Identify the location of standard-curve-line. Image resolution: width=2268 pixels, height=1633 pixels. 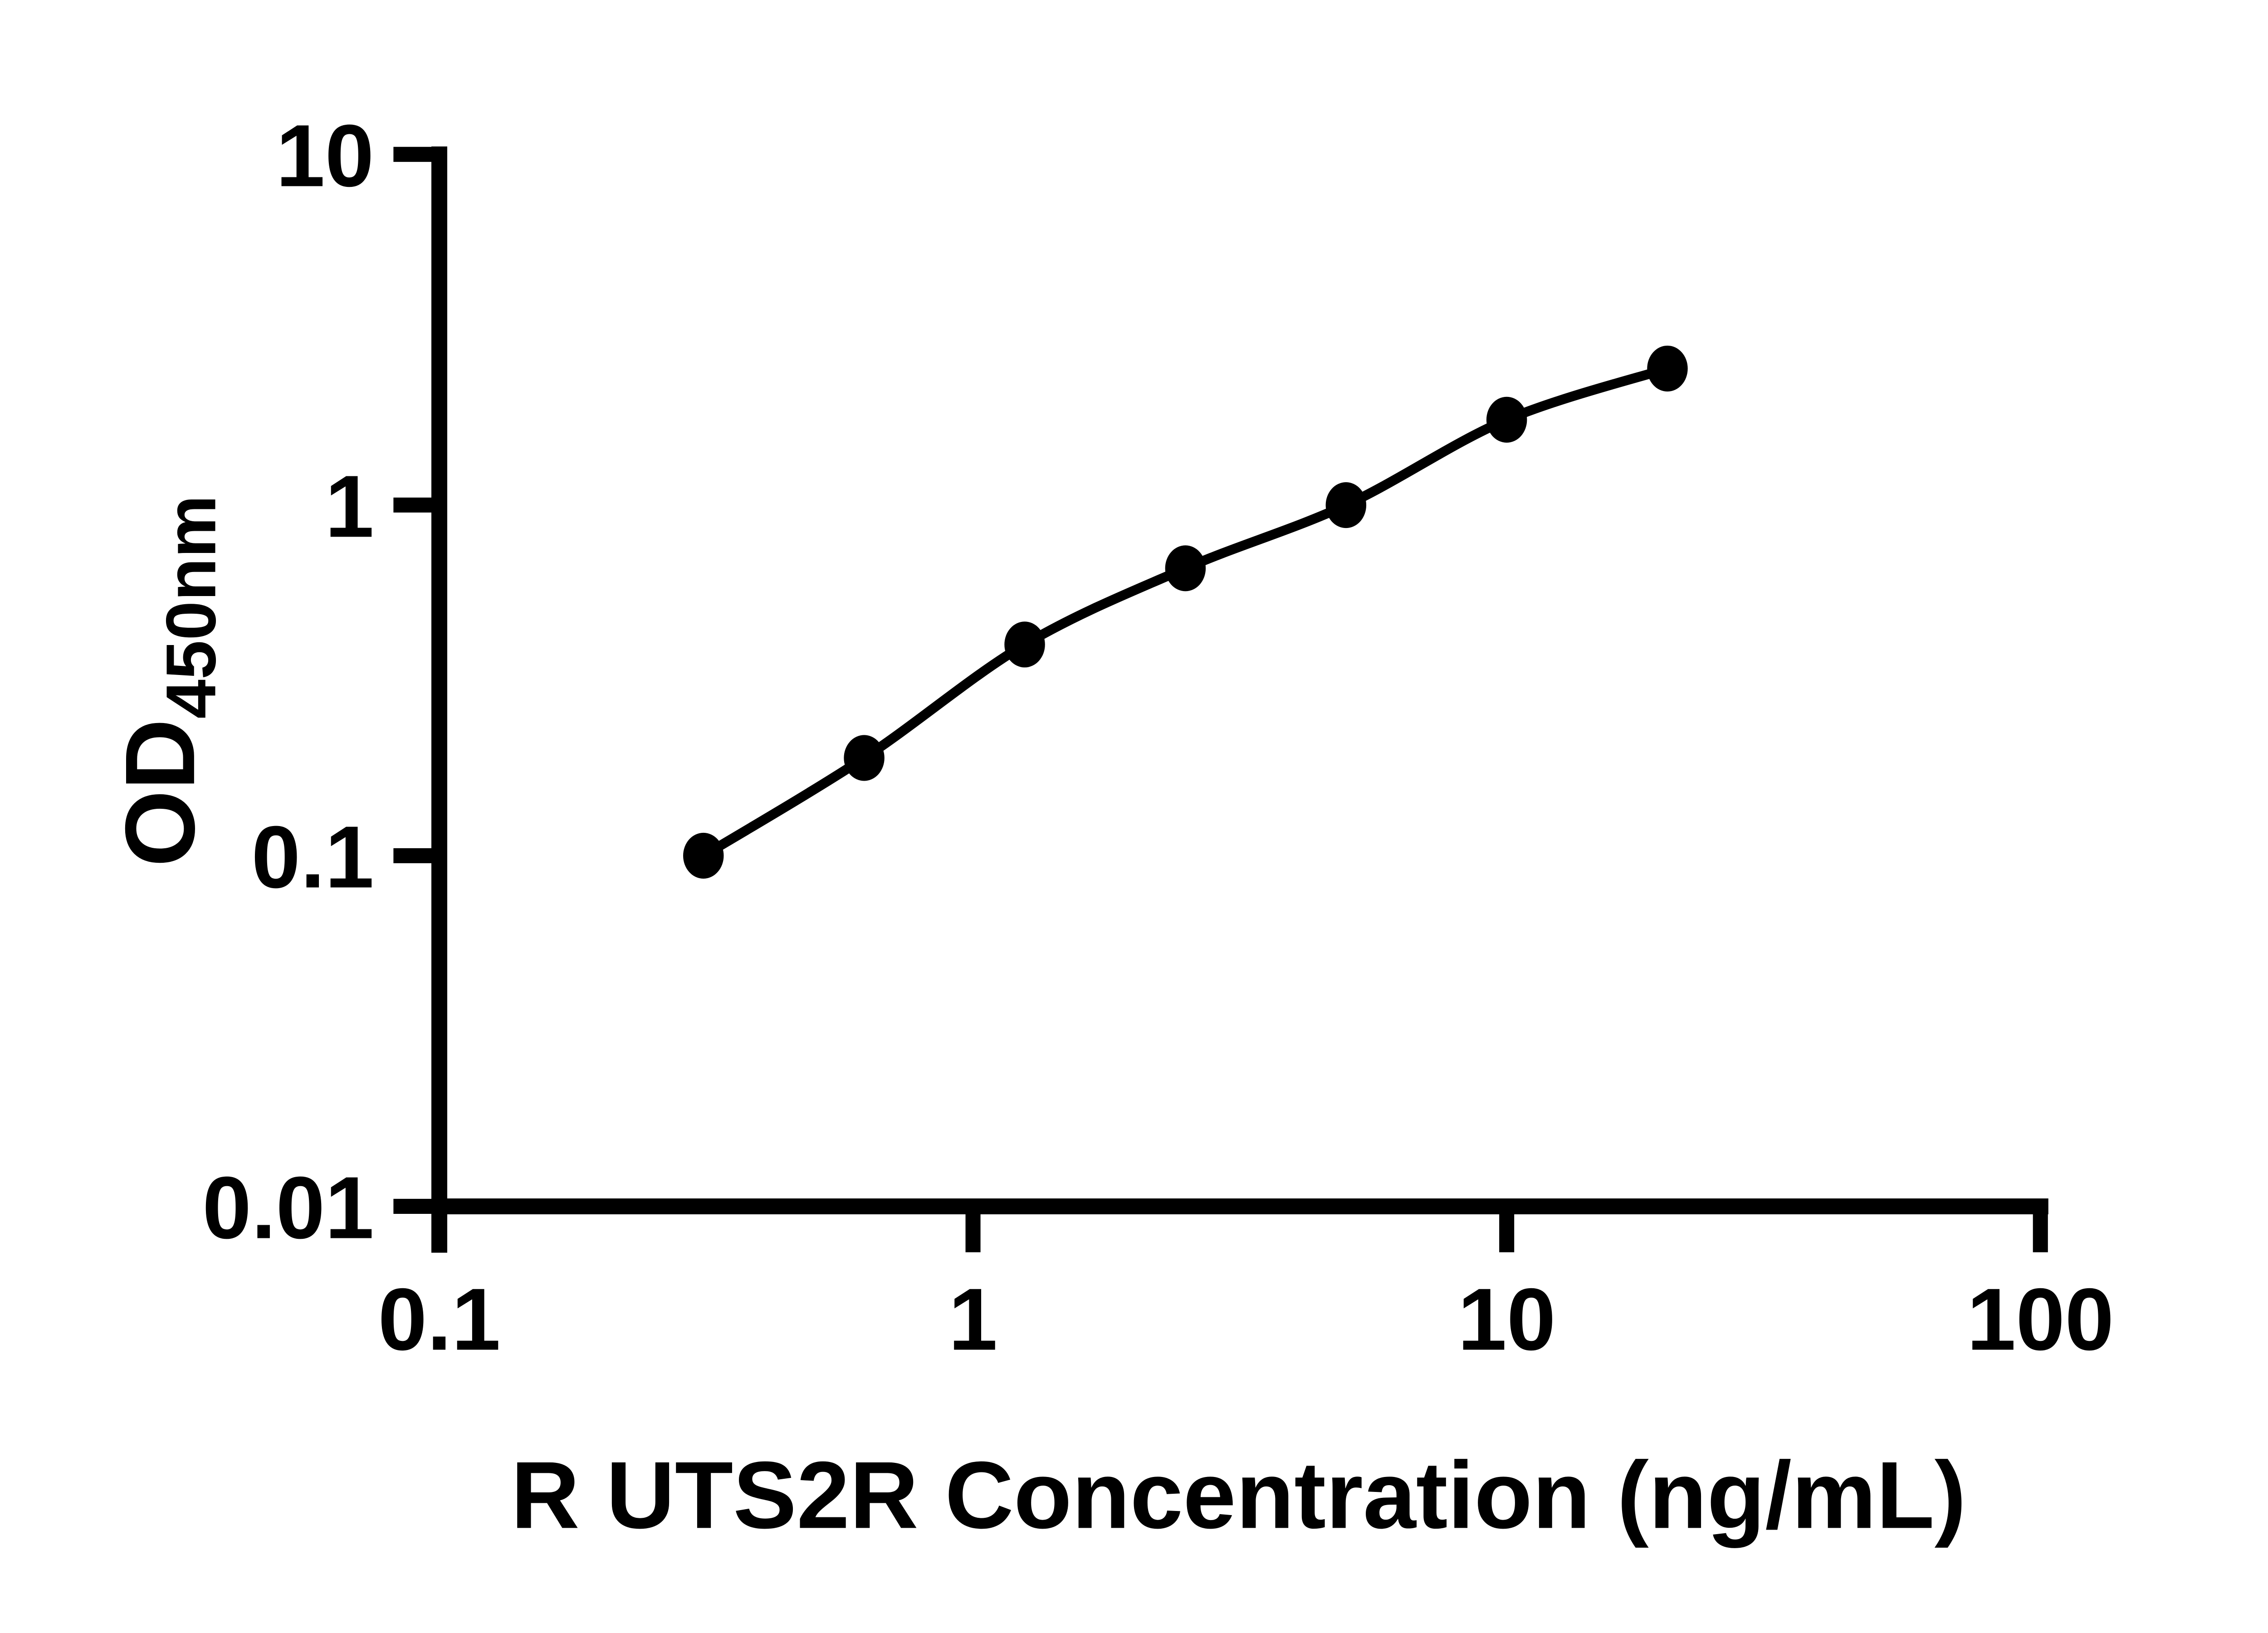
(1185, 612).